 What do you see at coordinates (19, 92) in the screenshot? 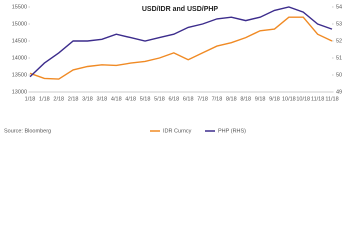
I see `y-tick-label: 13000` at bounding box center [19, 92].